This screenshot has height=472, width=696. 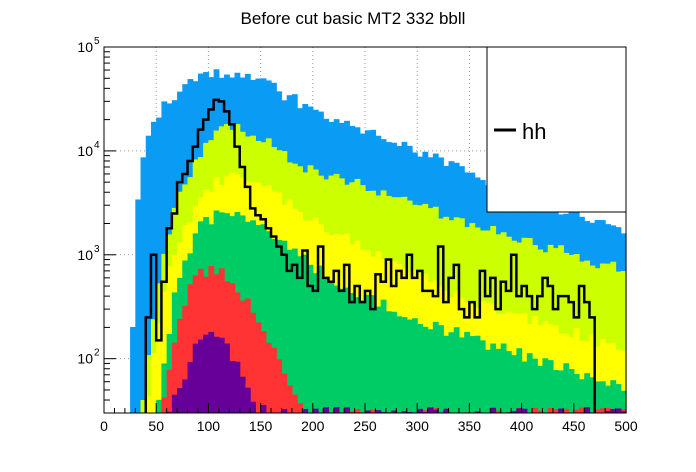 What do you see at coordinates (418, 426) in the screenshot?
I see `x-tick-label: 300` at bounding box center [418, 426].